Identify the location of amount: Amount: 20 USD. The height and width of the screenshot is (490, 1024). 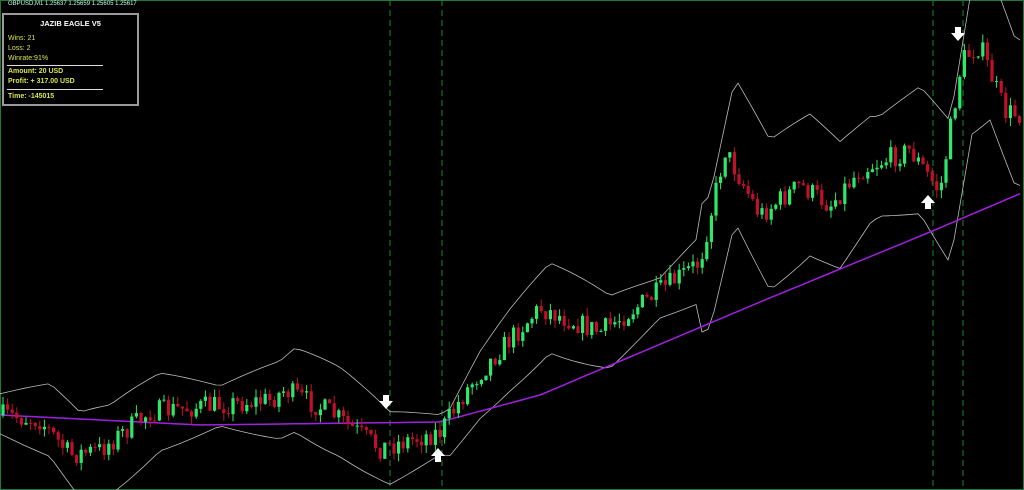
(36, 71).